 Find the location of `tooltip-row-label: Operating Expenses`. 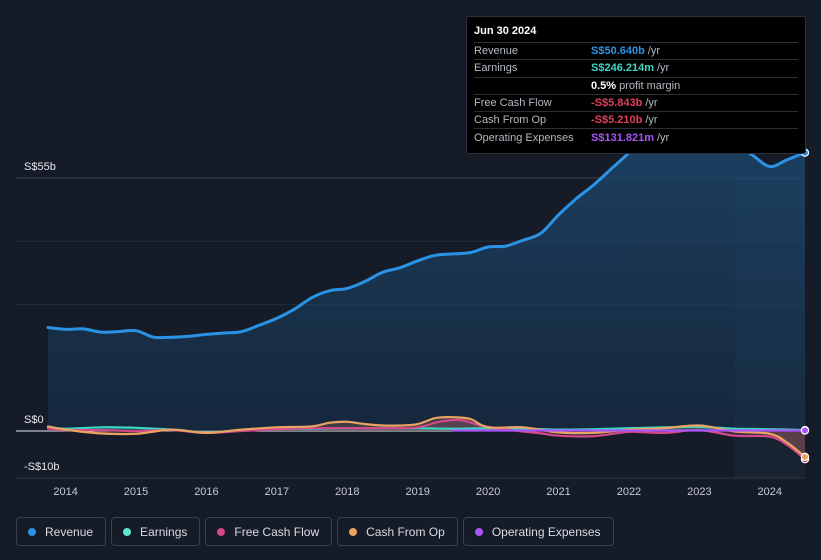

tooltip-row-label: Operating Expenses is located at coordinates (524, 138).